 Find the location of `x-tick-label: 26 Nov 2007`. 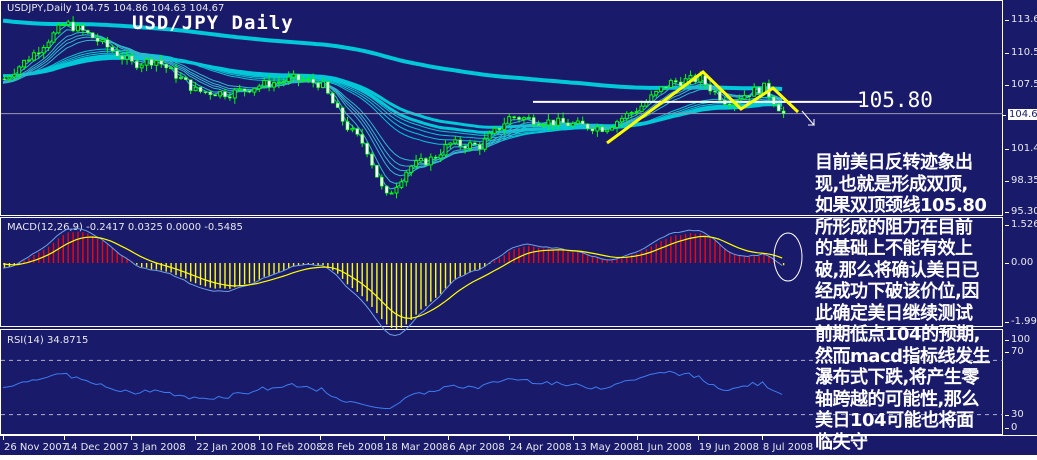

x-tick-label: 26 Nov 2007 is located at coordinates (36, 447).